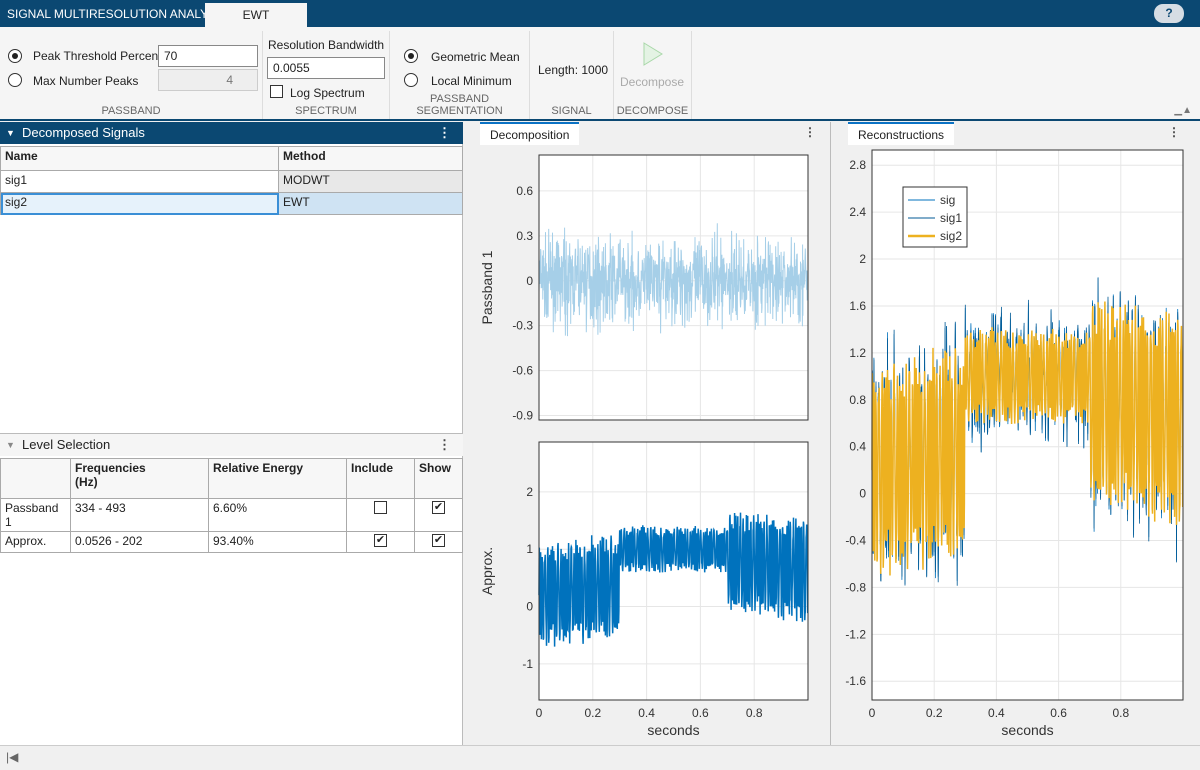 This screenshot has height=770, width=1200. I want to click on include-checkbox, so click(380, 507).